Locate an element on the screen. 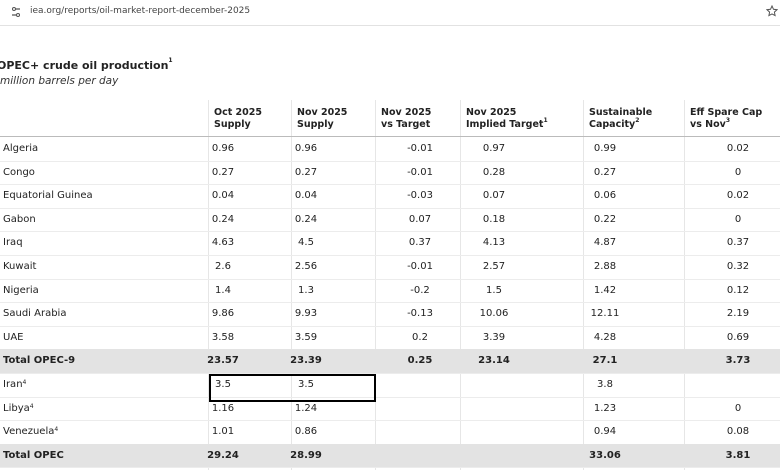 The height and width of the screenshot is (470, 780). row-label: Total OPEC-9 is located at coordinates (39, 361).